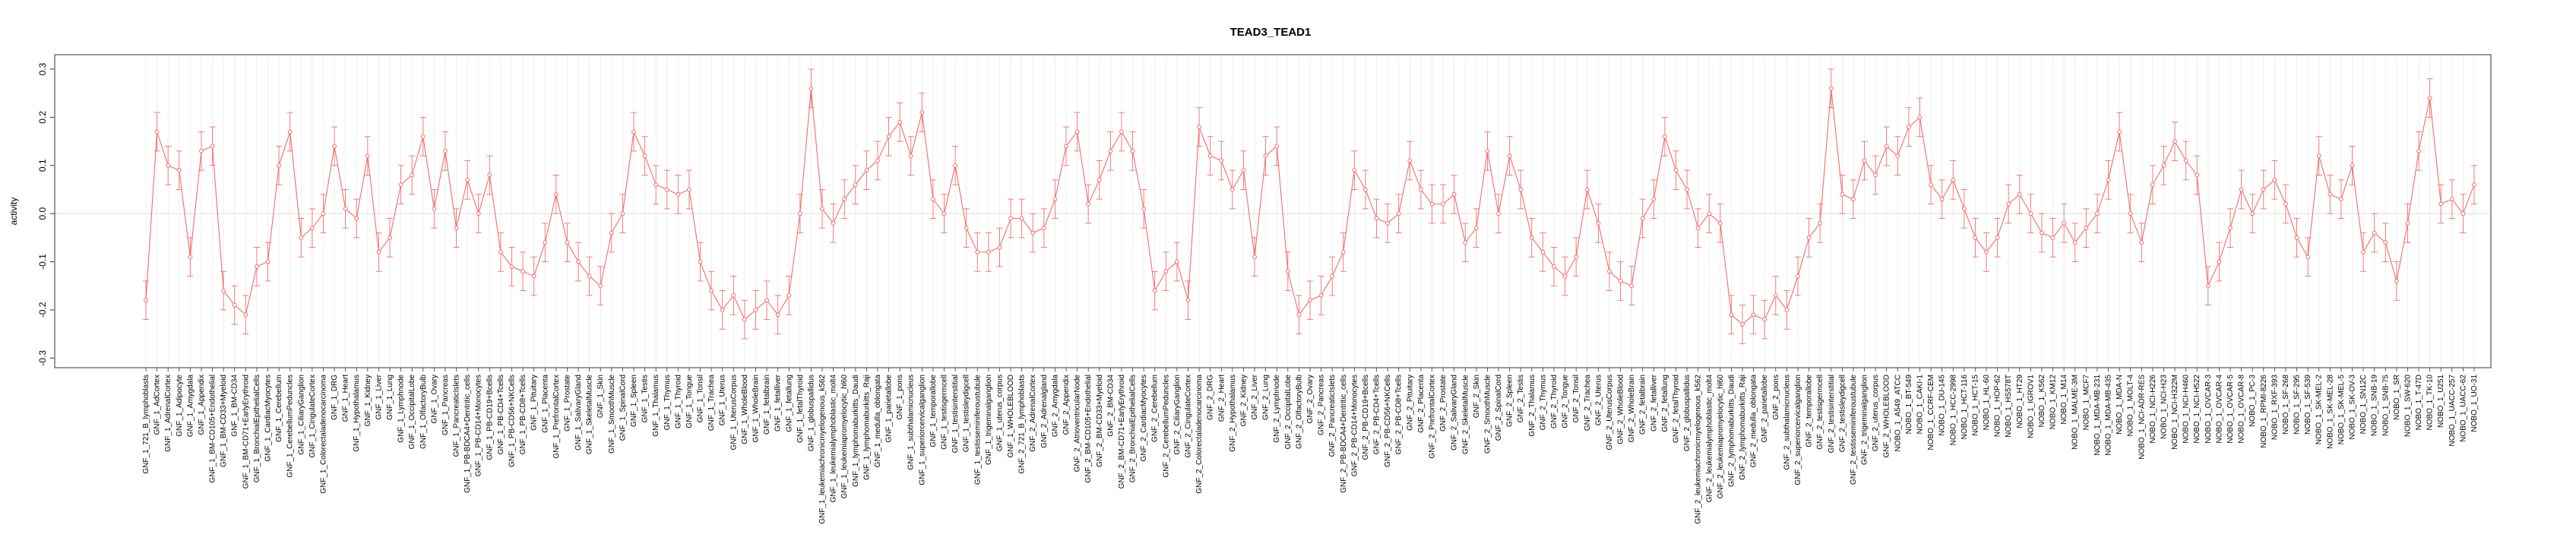 The height and width of the screenshot is (547, 2576). What do you see at coordinates (1920, 405) in the screenshot?
I see `x-tick-label: NOBO_1_CAKI-1` at bounding box center [1920, 405].